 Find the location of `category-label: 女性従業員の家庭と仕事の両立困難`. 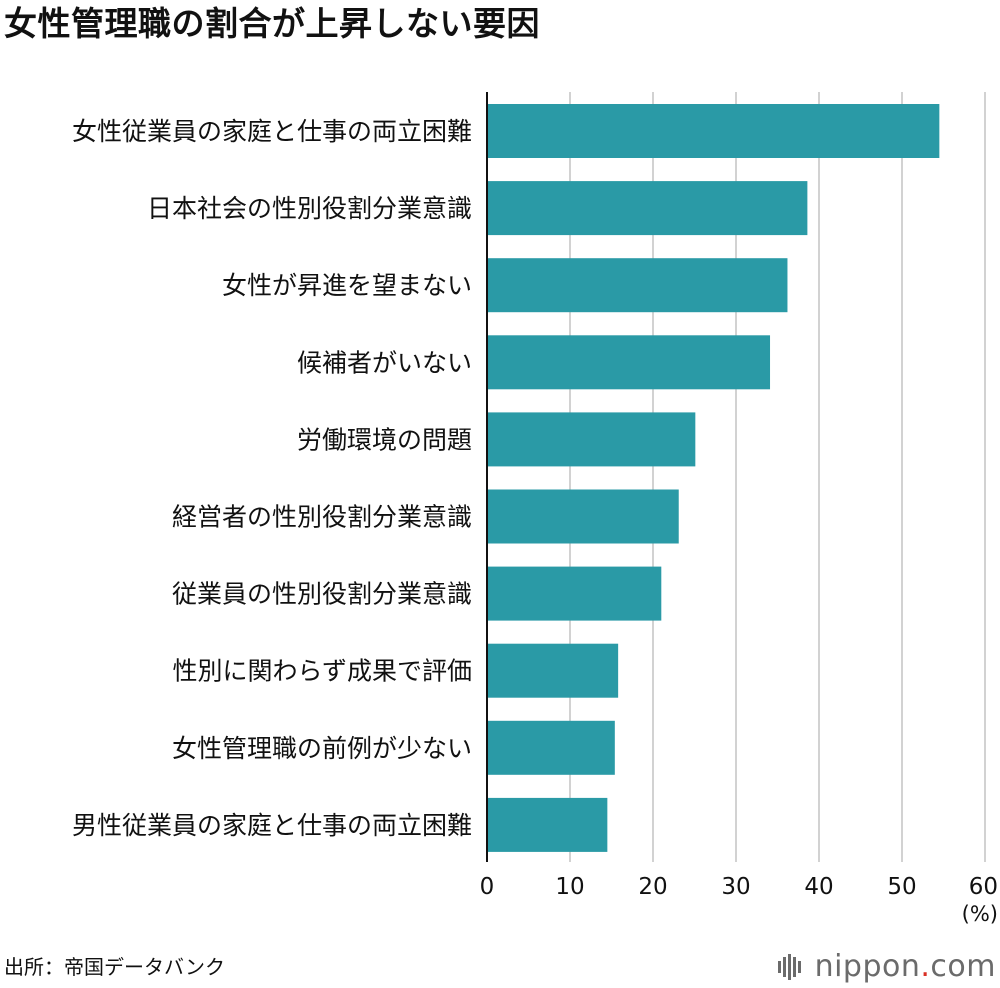

category-label: 女性従業員の家庭と仕事の両立困難 is located at coordinates (272, 131).